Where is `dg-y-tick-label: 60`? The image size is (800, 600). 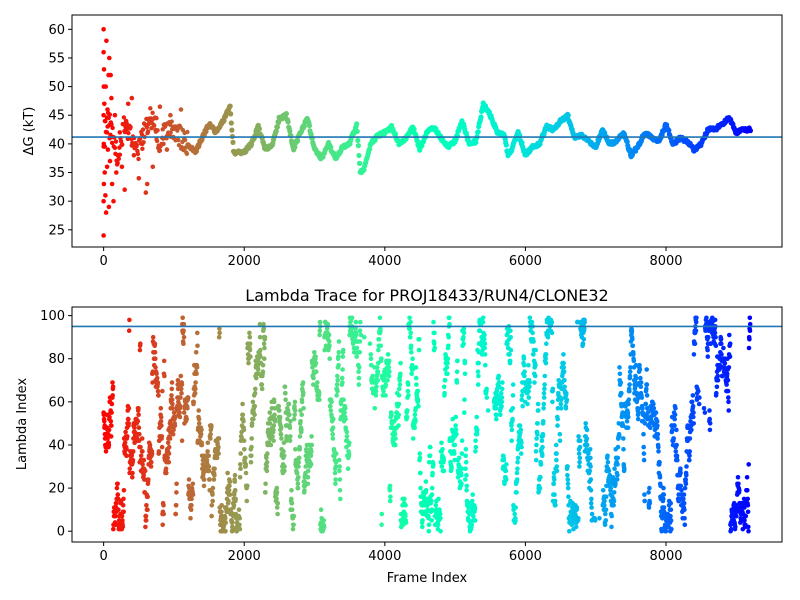
dg-y-tick-label: 60 is located at coordinates (56, 30).